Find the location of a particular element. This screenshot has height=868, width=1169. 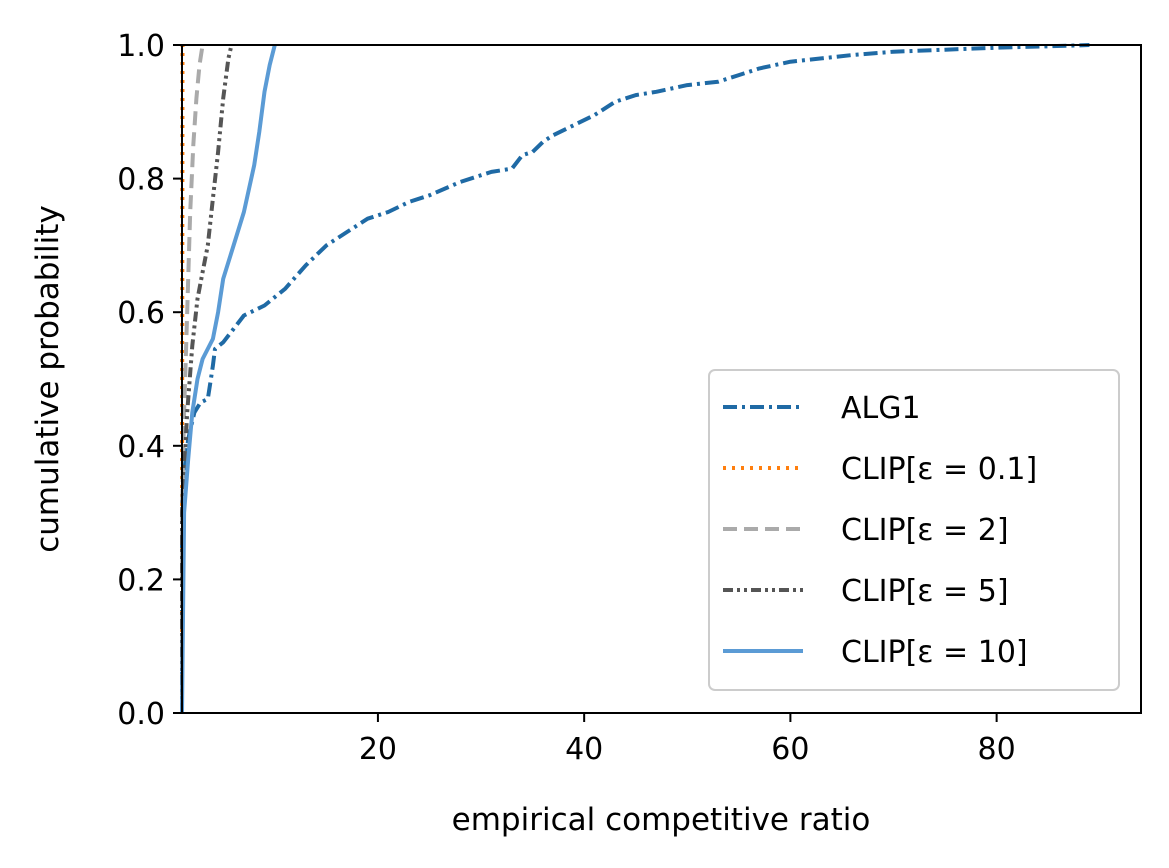

x-tick-label: 60 is located at coordinates (790, 749).